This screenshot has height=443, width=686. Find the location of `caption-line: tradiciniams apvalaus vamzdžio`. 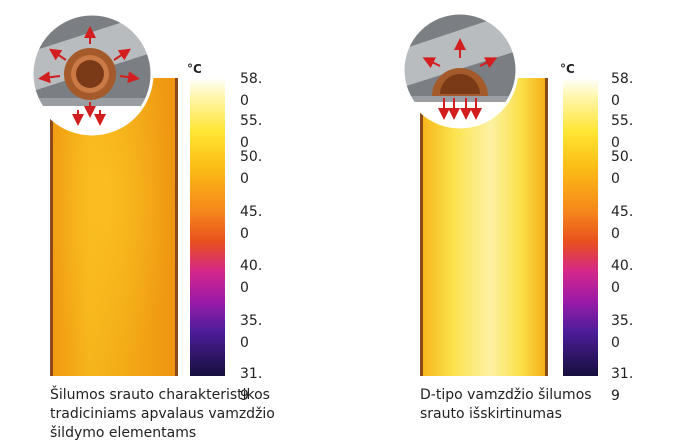

caption-line: tradiciniams apvalaus vamzdžio is located at coordinates (162, 414).